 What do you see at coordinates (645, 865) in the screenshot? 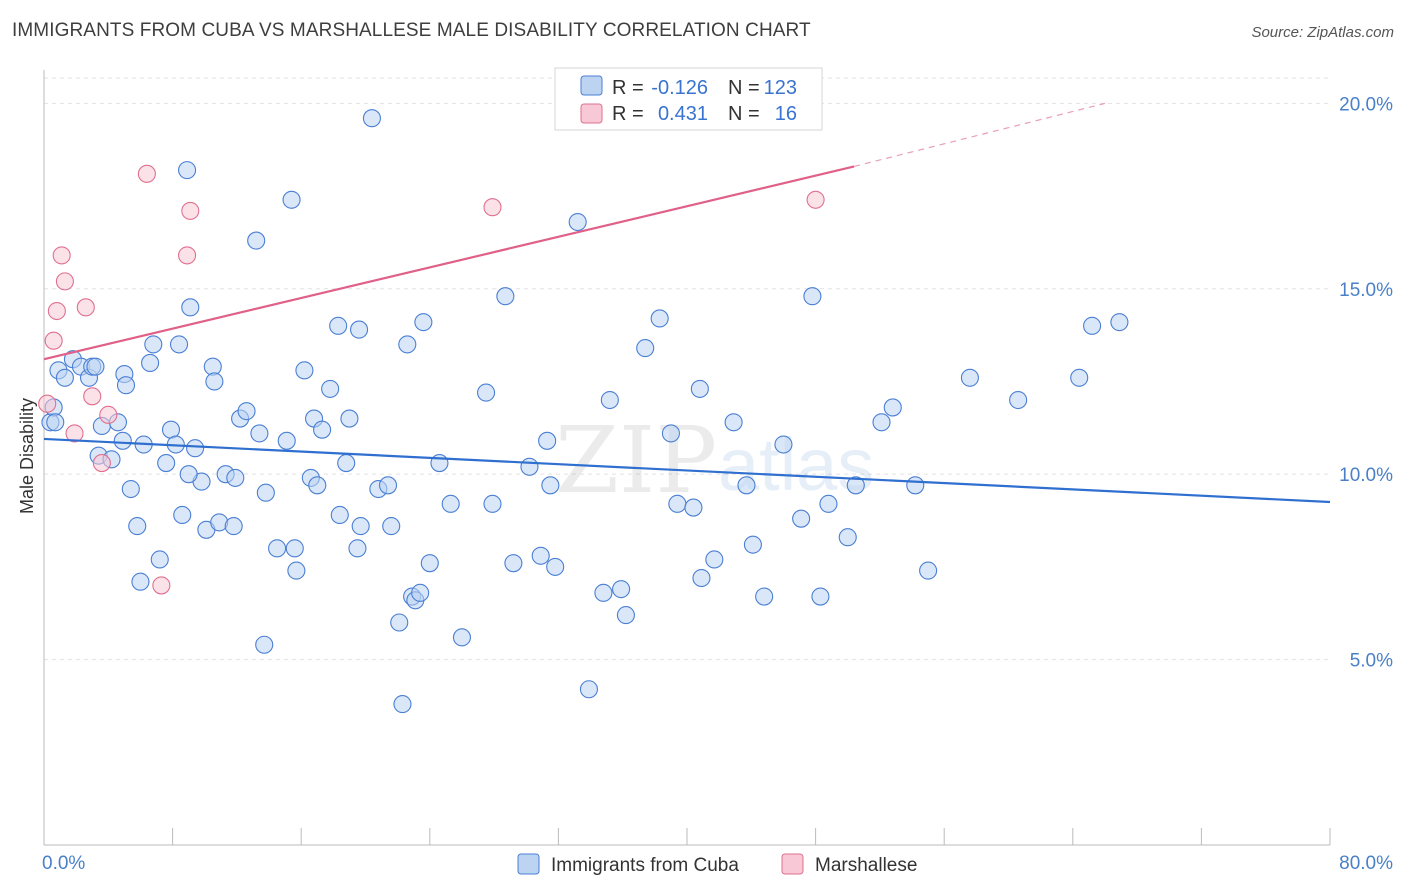
I see `bottom-legend-blue-label: Immigrants from Cuba` at bounding box center [645, 865].